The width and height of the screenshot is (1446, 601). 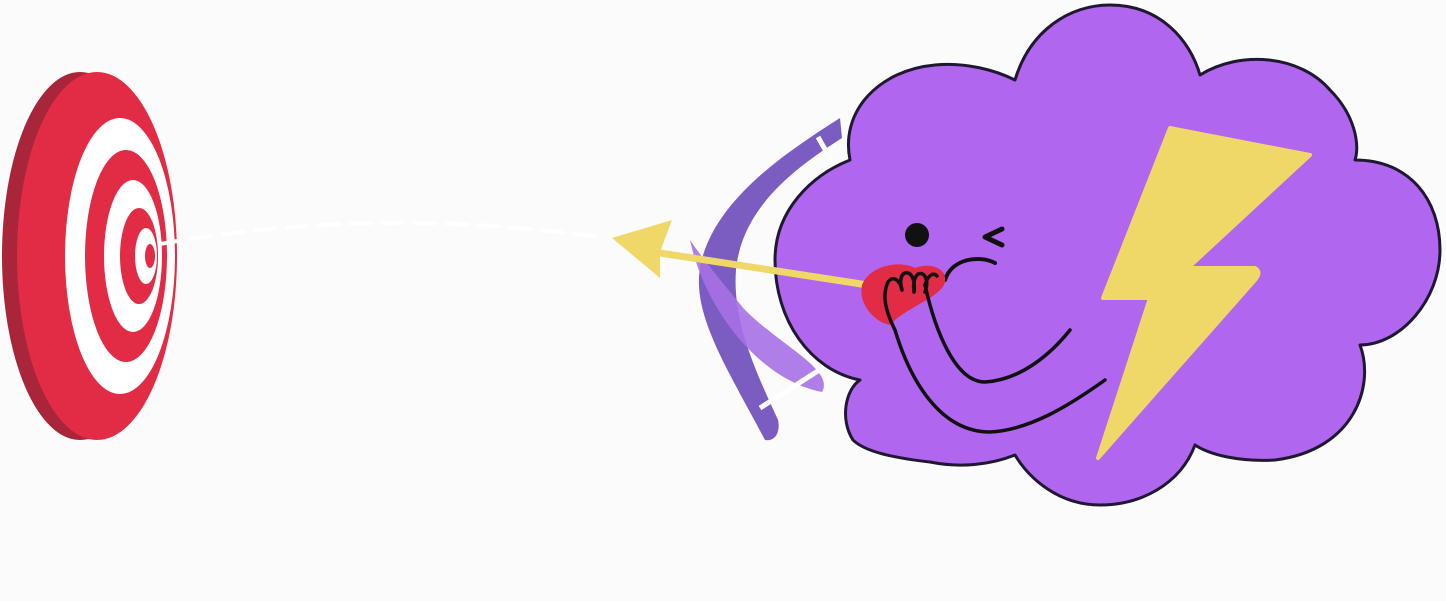 What do you see at coordinates (382, 233) in the screenshot?
I see `arrow-trail` at bounding box center [382, 233].